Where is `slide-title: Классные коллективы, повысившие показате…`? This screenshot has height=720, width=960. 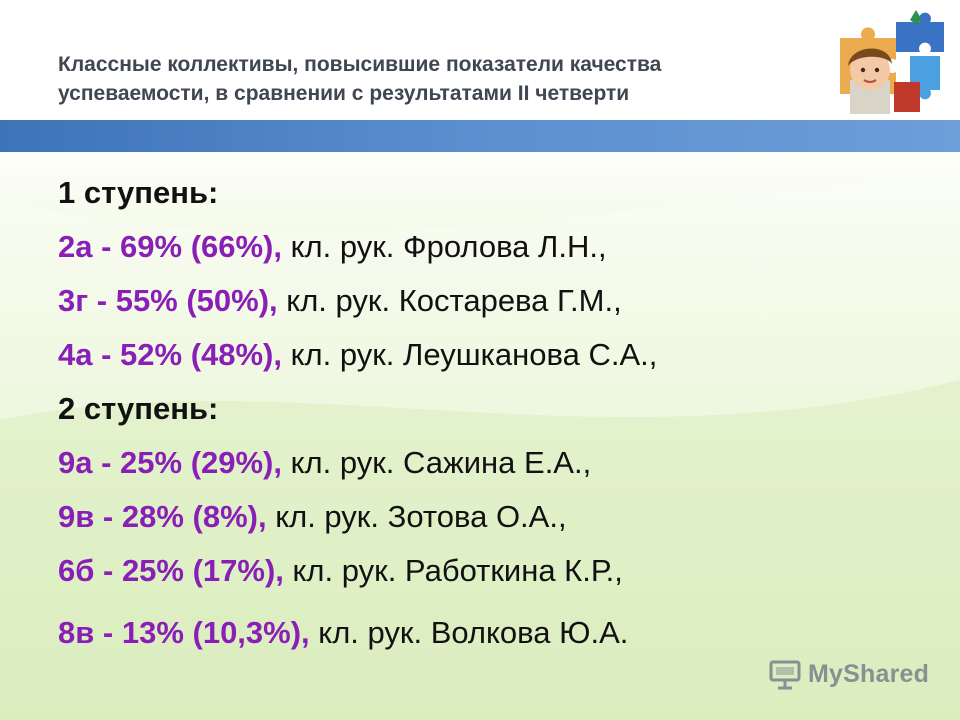
slide-title: Классные коллективы, повысившие показате… is located at coordinates (448, 79).